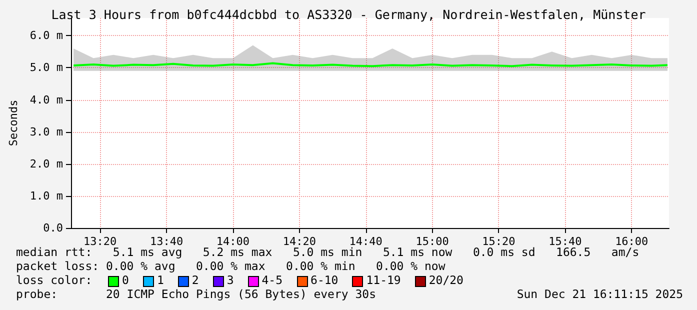 This screenshot has width=697, height=310. Describe the element at coordinates (47, 195) in the screenshot. I see `y-tick-label: 1.0 m` at that location.